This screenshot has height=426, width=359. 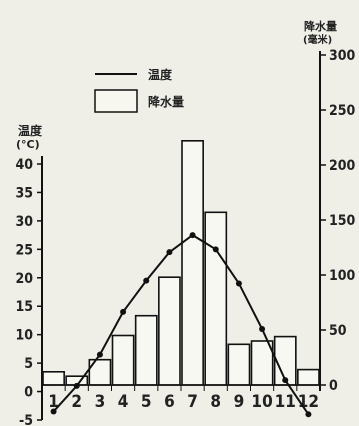 I want to click on legend-line-label: 温度, so click(x=160, y=74).